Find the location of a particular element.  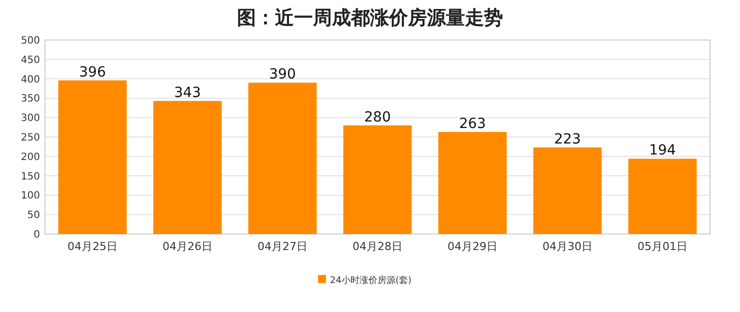

x-tick-label: 04月27日 is located at coordinates (283, 246).